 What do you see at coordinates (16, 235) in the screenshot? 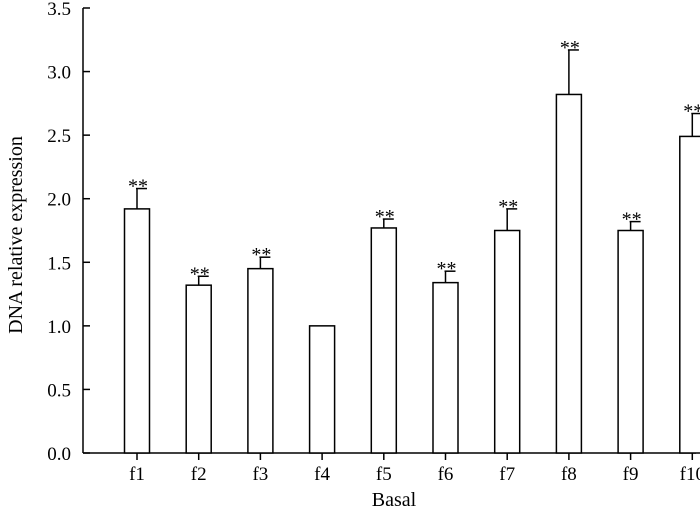
I see `y-axis-title: DNA relative expression` at bounding box center [16, 235].